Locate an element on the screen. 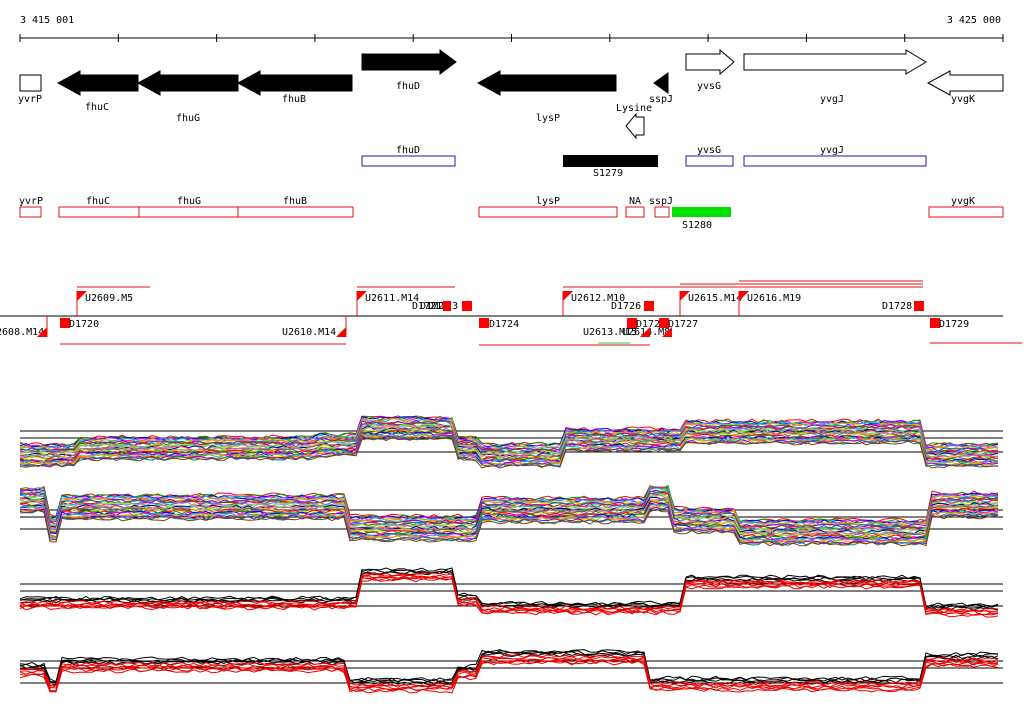 Image resolution: width=1024 pixels, height=714 pixels. red-label-fhuB: fhuB is located at coordinates (295, 201).